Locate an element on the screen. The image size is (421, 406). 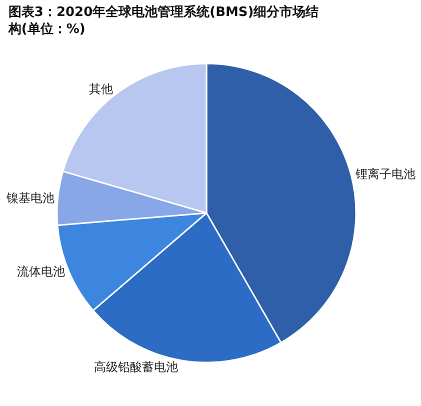
slice-label: 流体电池 is located at coordinates (41, 271).